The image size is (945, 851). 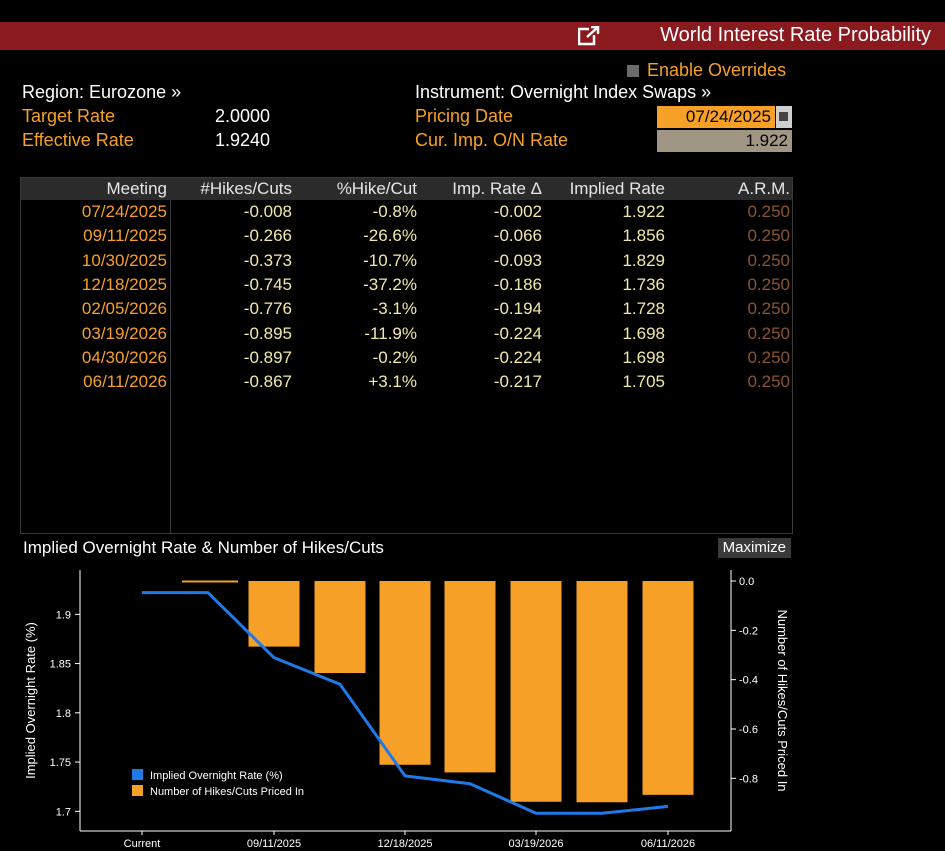 What do you see at coordinates (633, 70) in the screenshot?
I see `checkbox-box` at bounding box center [633, 70].